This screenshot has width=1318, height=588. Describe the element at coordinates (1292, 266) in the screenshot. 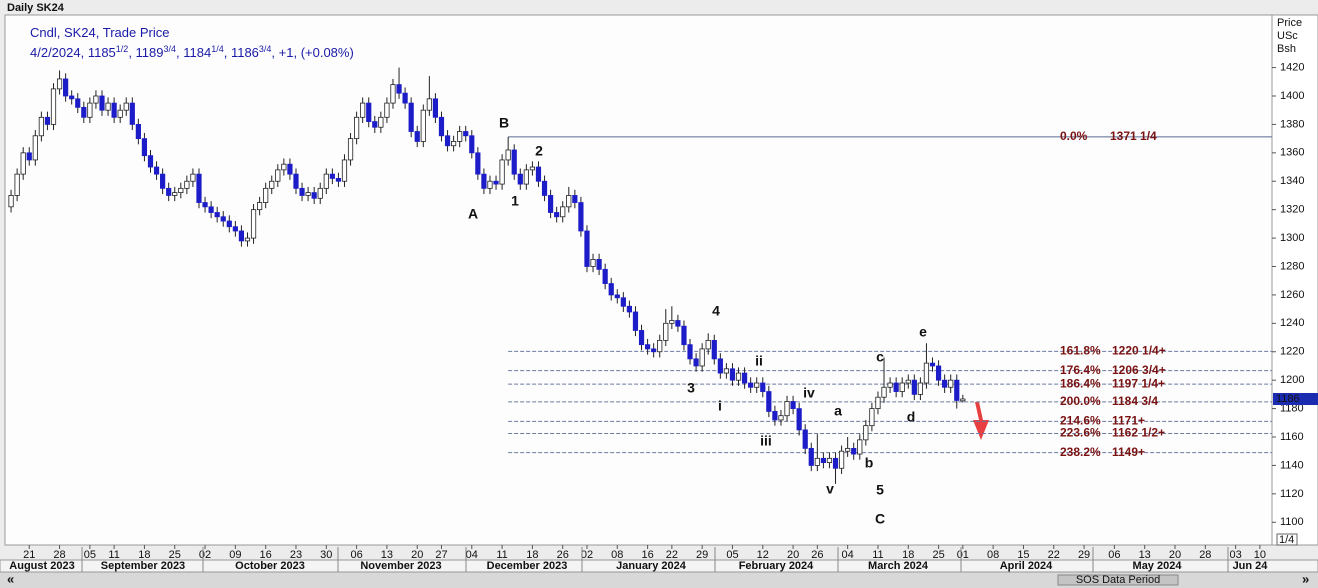

I see `y-tick-label: 1280` at that location.